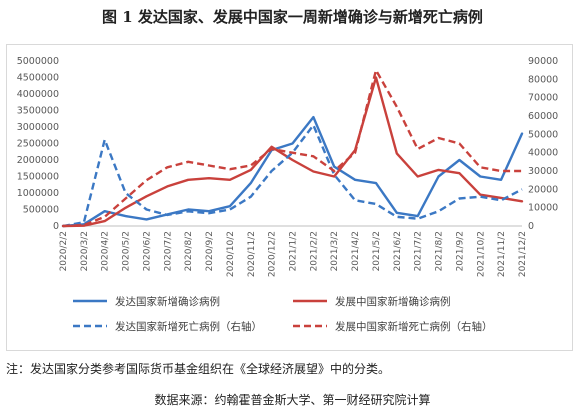 This screenshot has width=585, height=417. What do you see at coordinates (523, 254) in the screenshot?
I see `x-axis-tick-label: 2021/12/2` at bounding box center [523, 254].